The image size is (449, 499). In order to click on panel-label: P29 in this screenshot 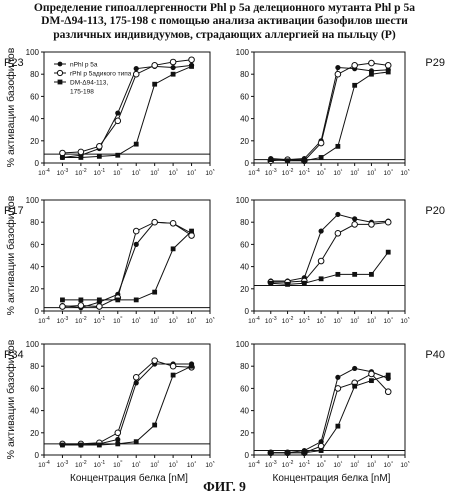, I will do `click(435, 63)`.